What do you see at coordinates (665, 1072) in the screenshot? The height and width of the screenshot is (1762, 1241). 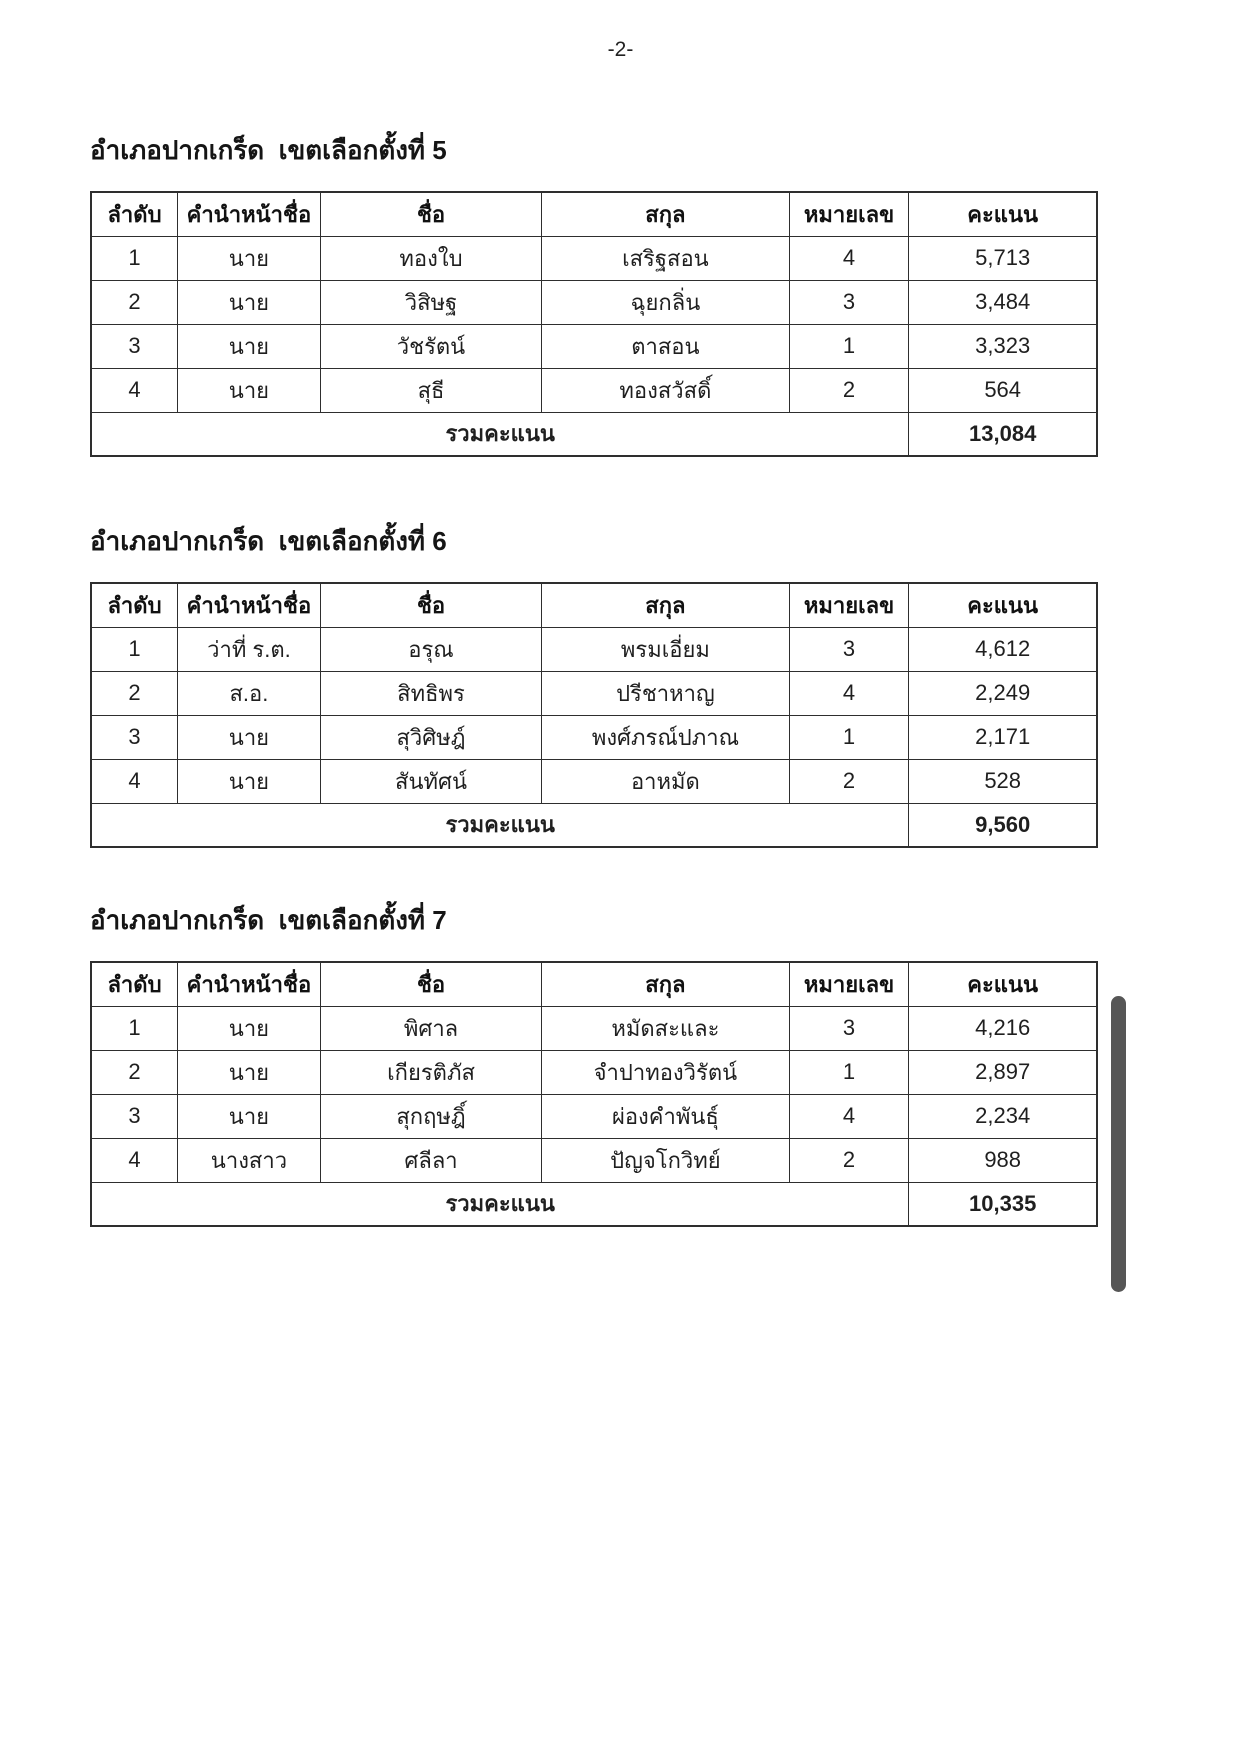 I see `cell-surname: จำปาทองวิรัตน์` at bounding box center [665, 1072].